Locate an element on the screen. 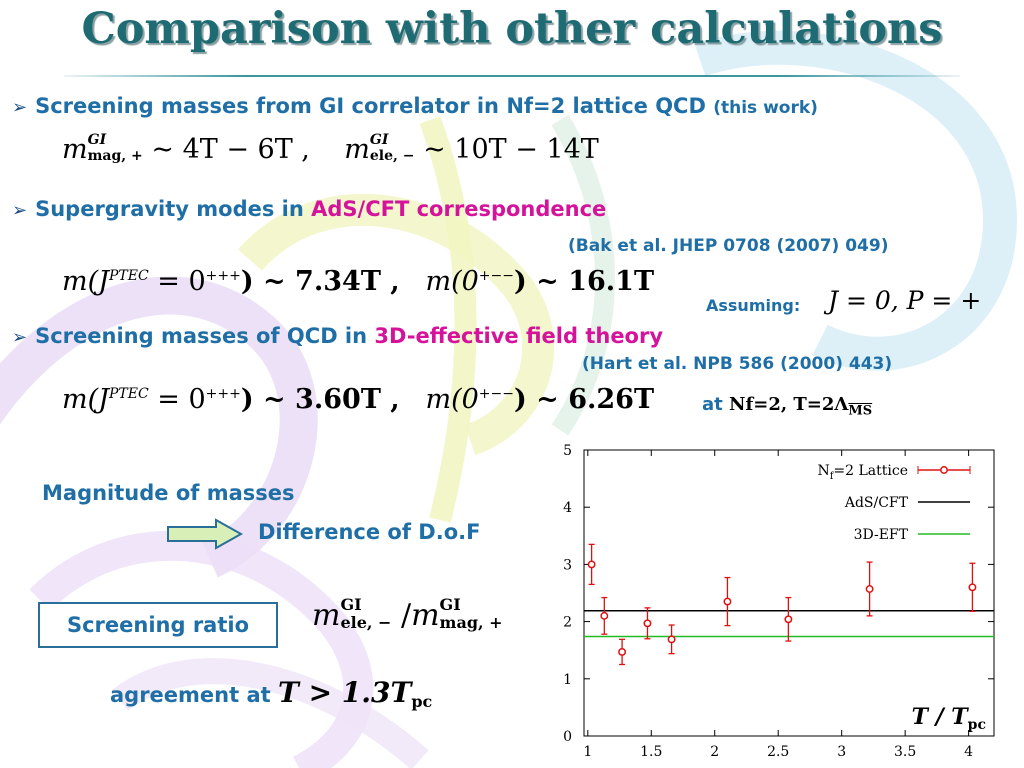 The width and height of the screenshot is (1024, 768). x-tick-label: 1.5 is located at coordinates (651, 752).